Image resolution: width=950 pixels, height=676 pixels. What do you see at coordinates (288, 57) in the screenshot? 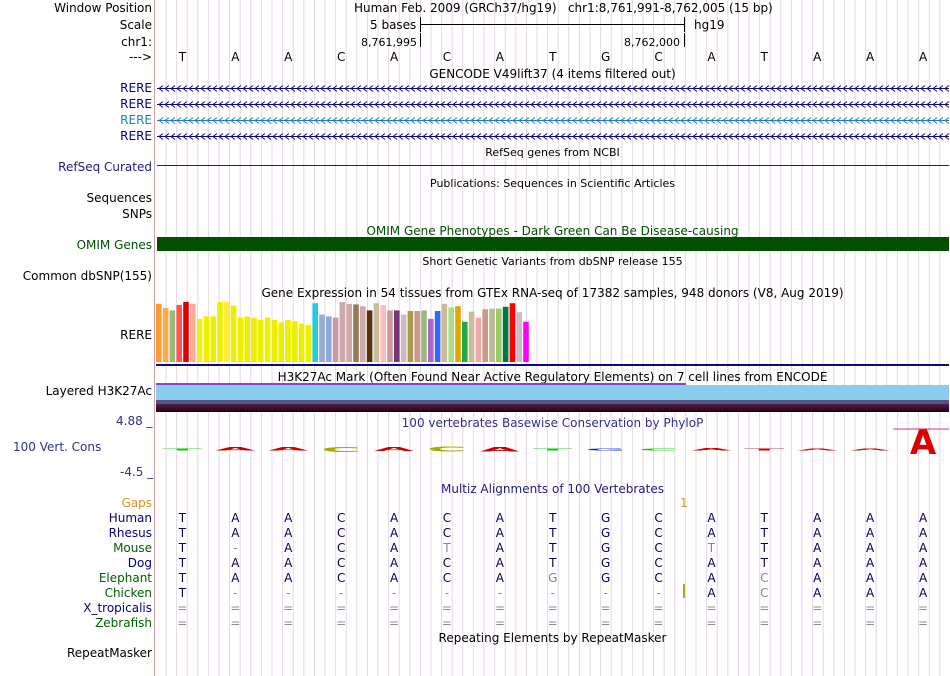
I see `base-3: A` at bounding box center [288, 57].